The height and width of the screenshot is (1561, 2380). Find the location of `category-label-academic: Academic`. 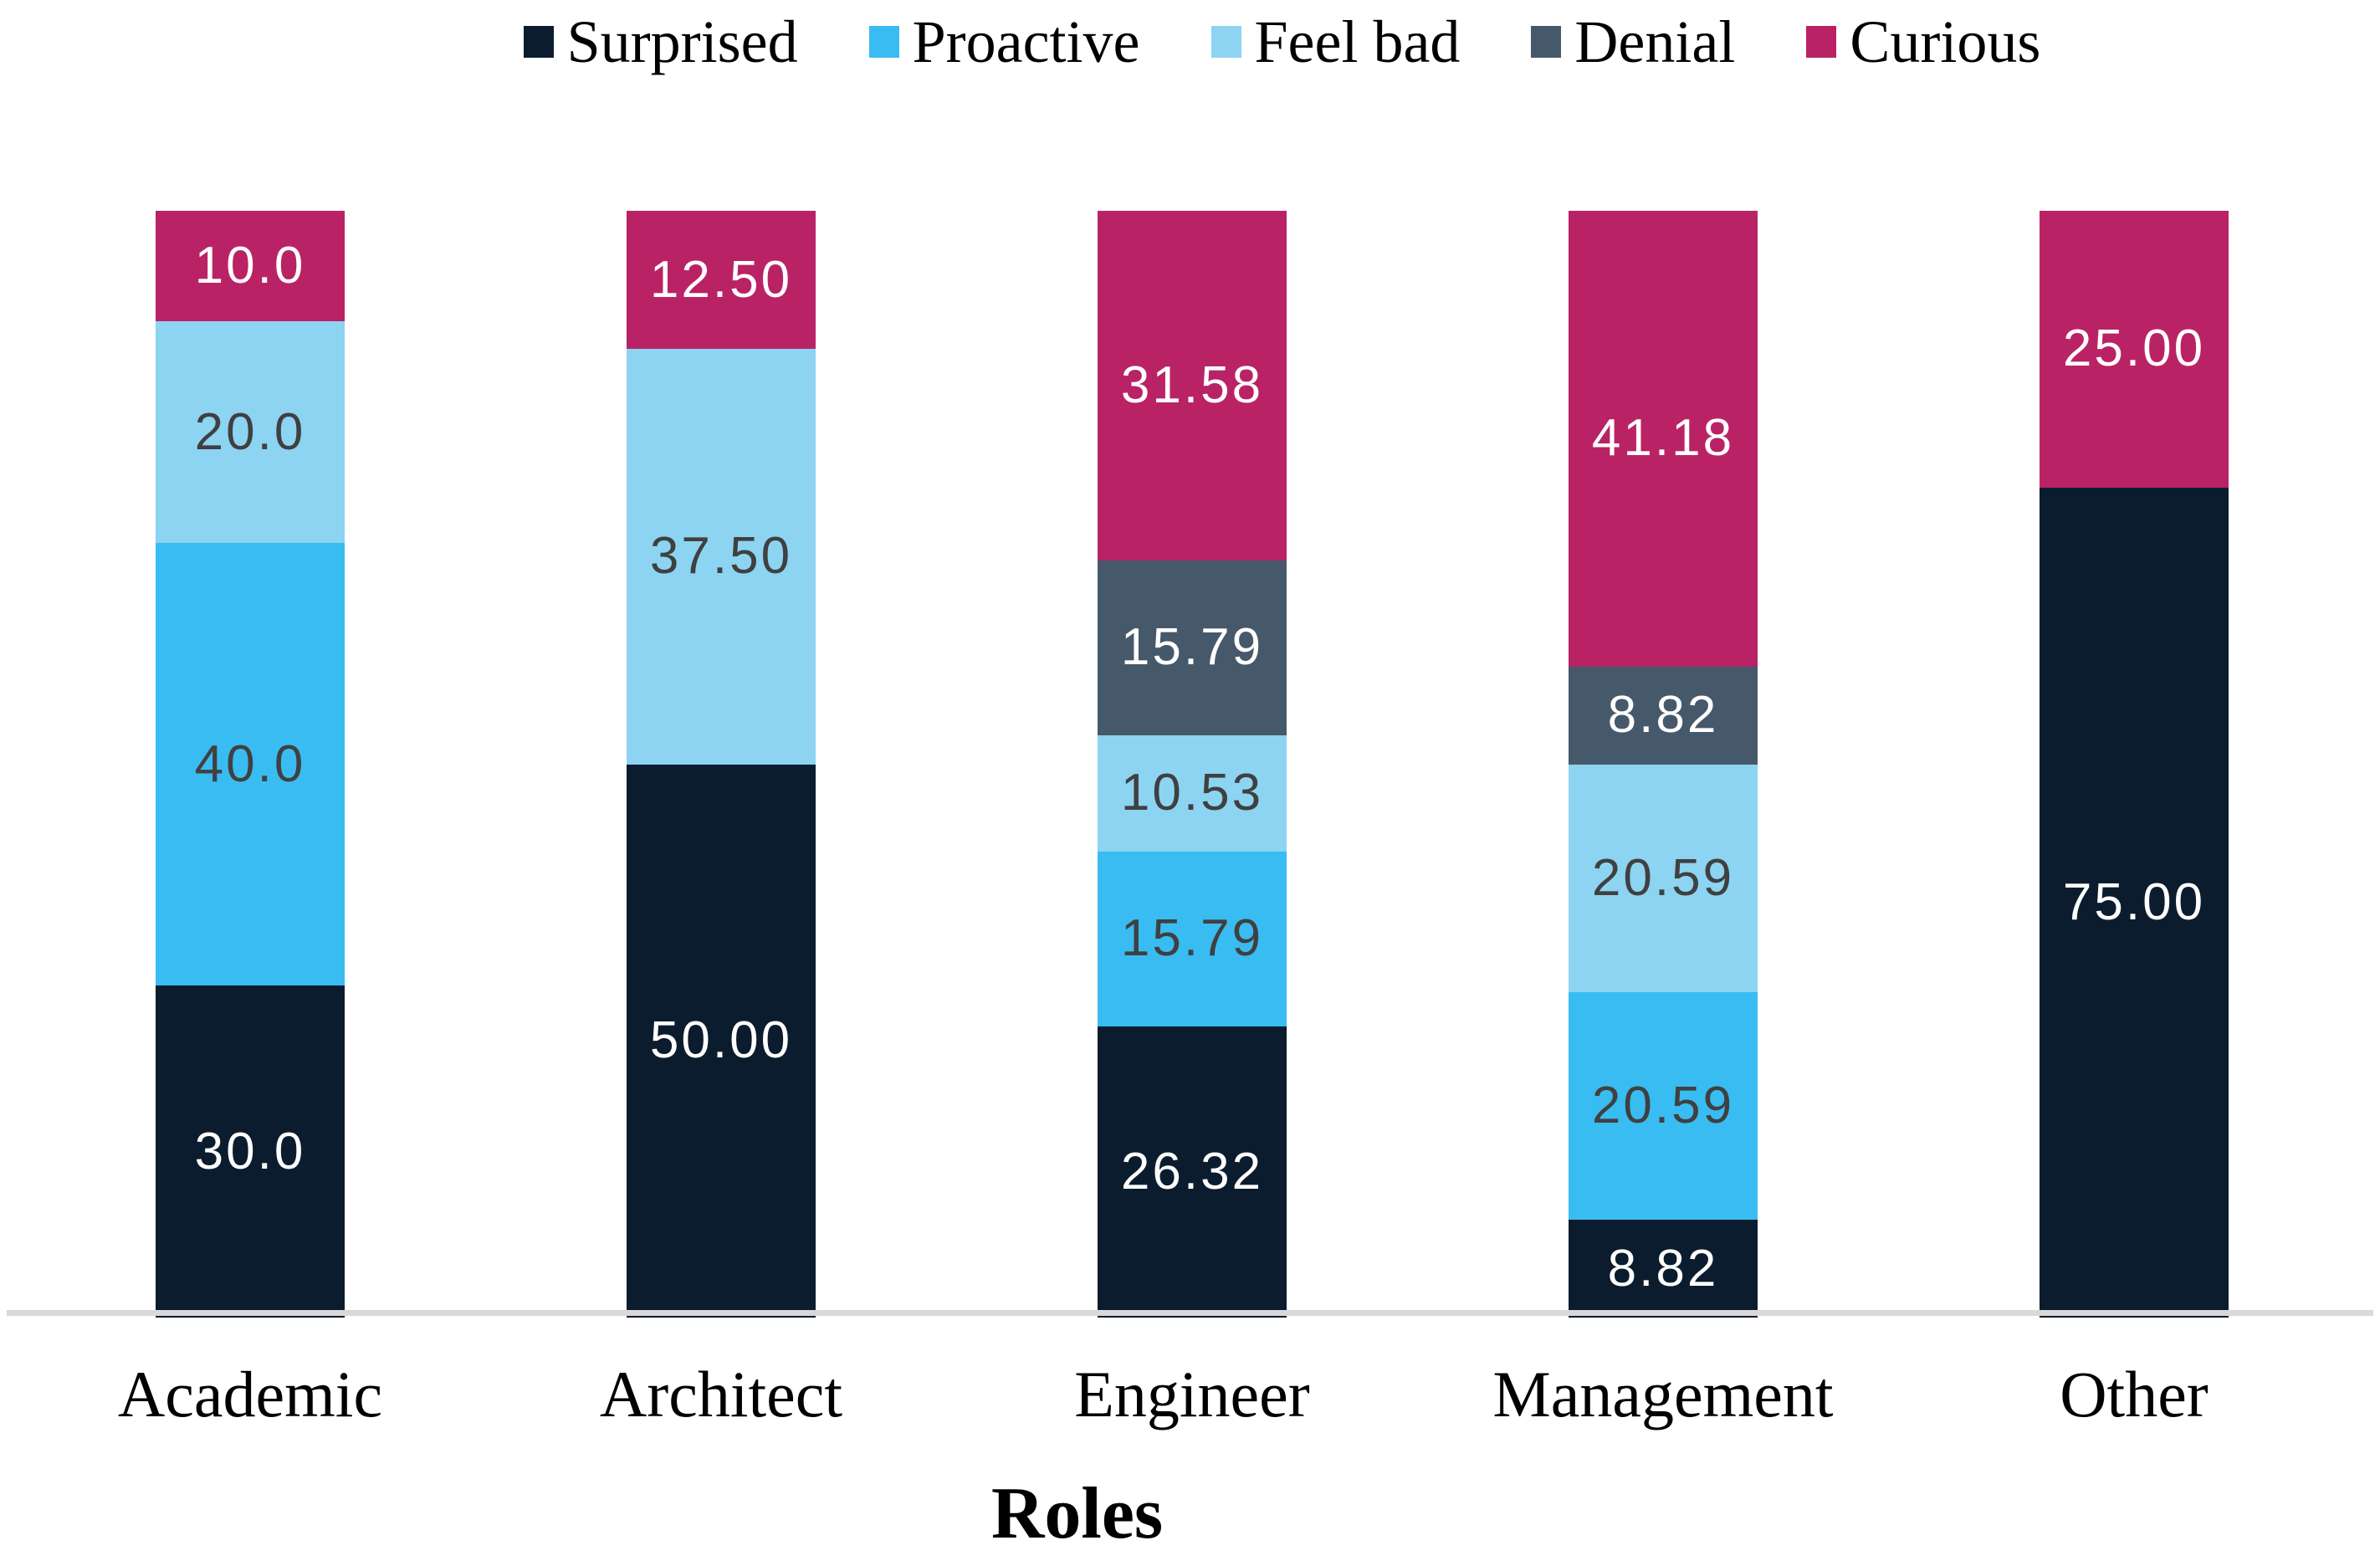

category-label-academic: Academic is located at coordinates (250, 1394).